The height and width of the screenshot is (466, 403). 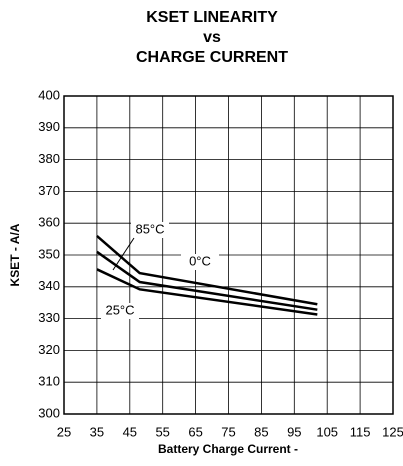 What do you see at coordinates (49, 285) in the screenshot?
I see `y-tick-label: 340` at bounding box center [49, 285].